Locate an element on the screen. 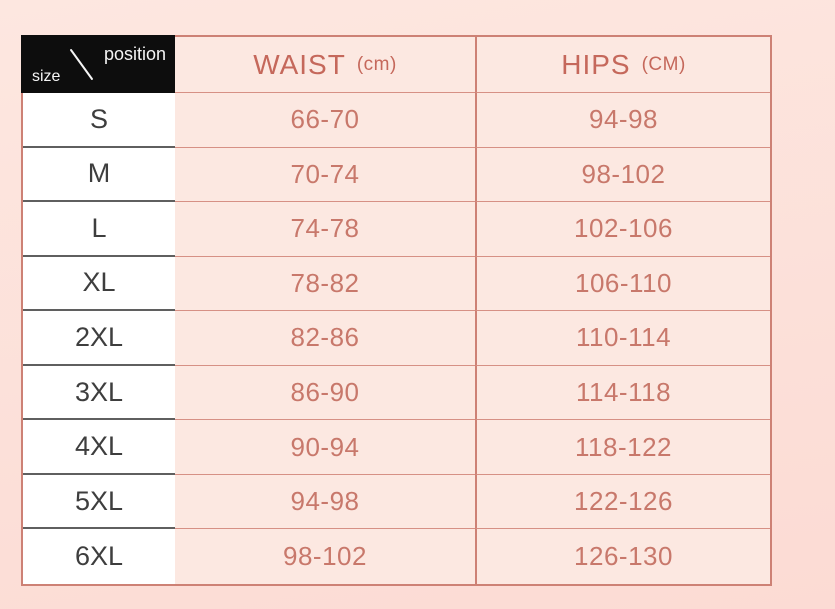 The height and width of the screenshot is (609, 835). size-cell-3xl: 3XL is located at coordinates (99, 393).